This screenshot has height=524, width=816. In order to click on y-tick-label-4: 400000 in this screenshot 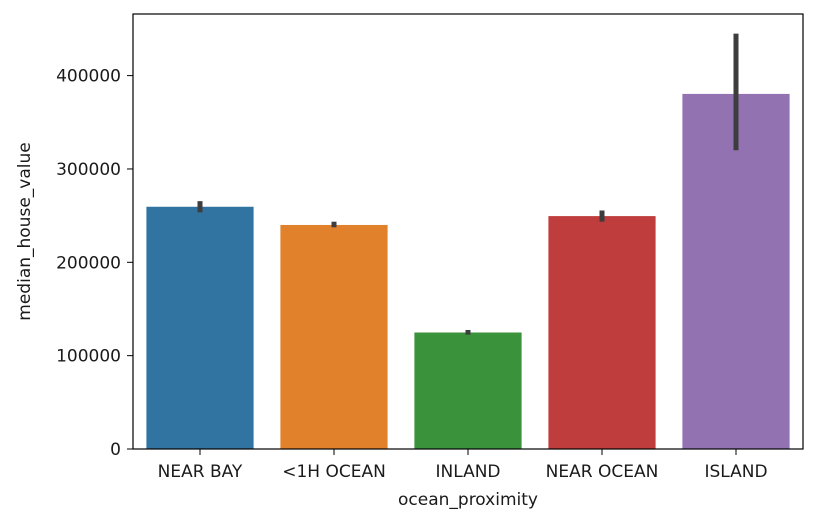, I will do `click(88, 77)`.